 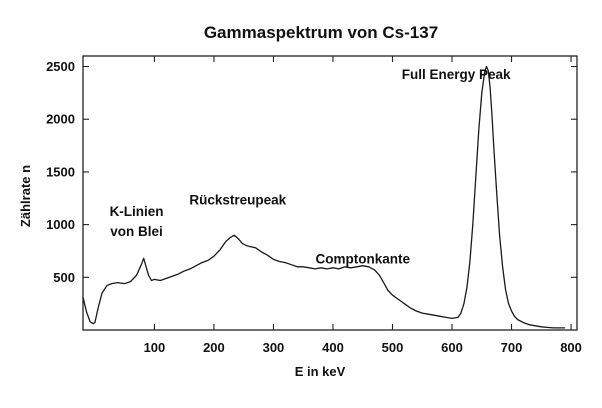 What do you see at coordinates (512, 347) in the screenshot?
I see `x-tick-label: 700` at bounding box center [512, 347].